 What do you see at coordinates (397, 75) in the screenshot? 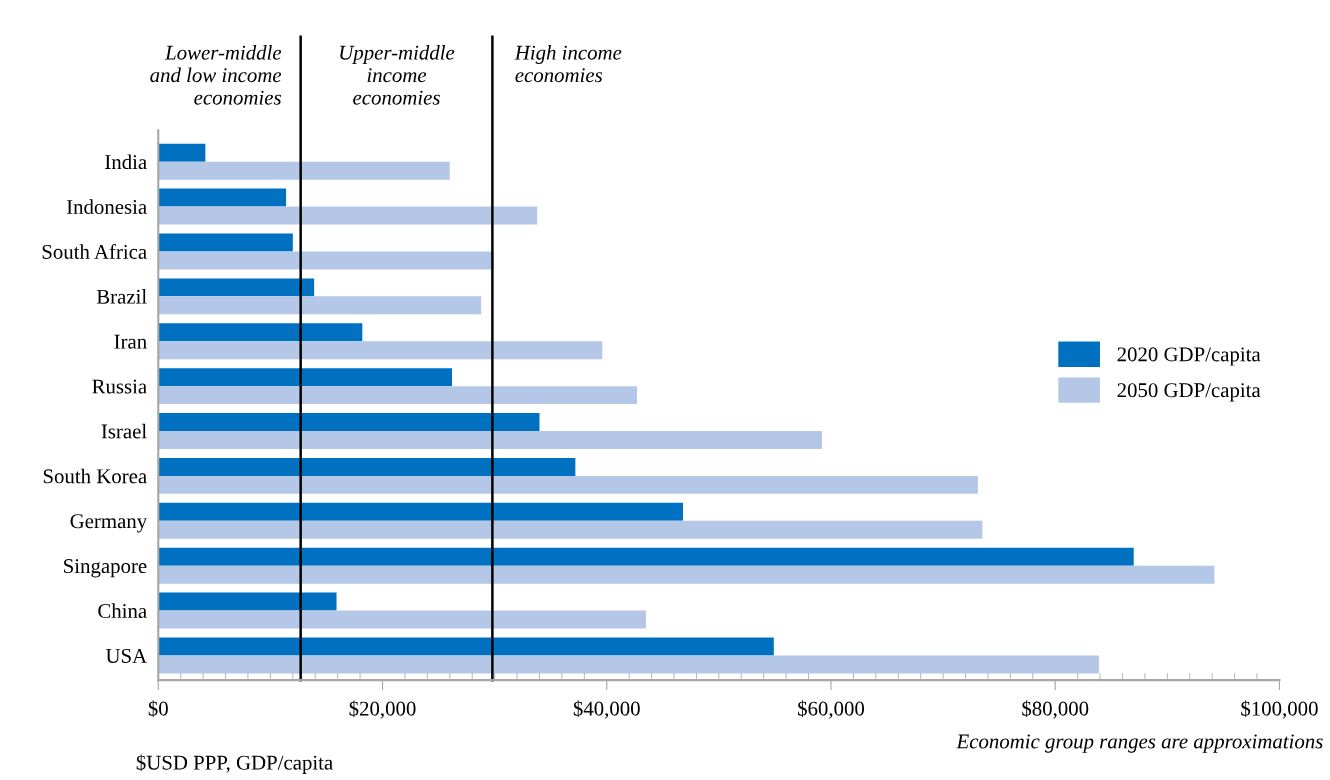
I see `text: Upper-middle income economies` at bounding box center [397, 75].